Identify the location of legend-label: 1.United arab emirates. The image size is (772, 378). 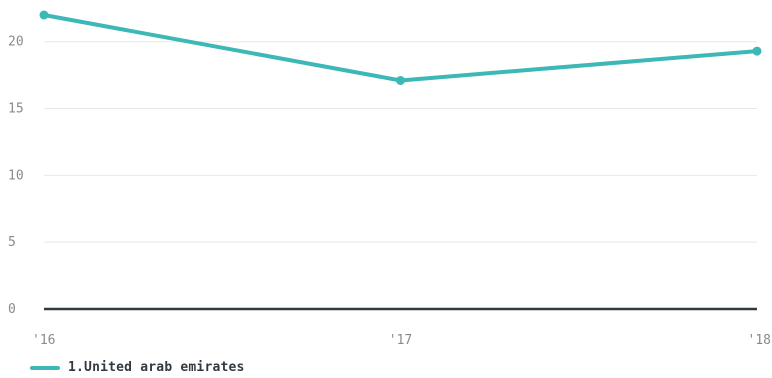
(156, 367).